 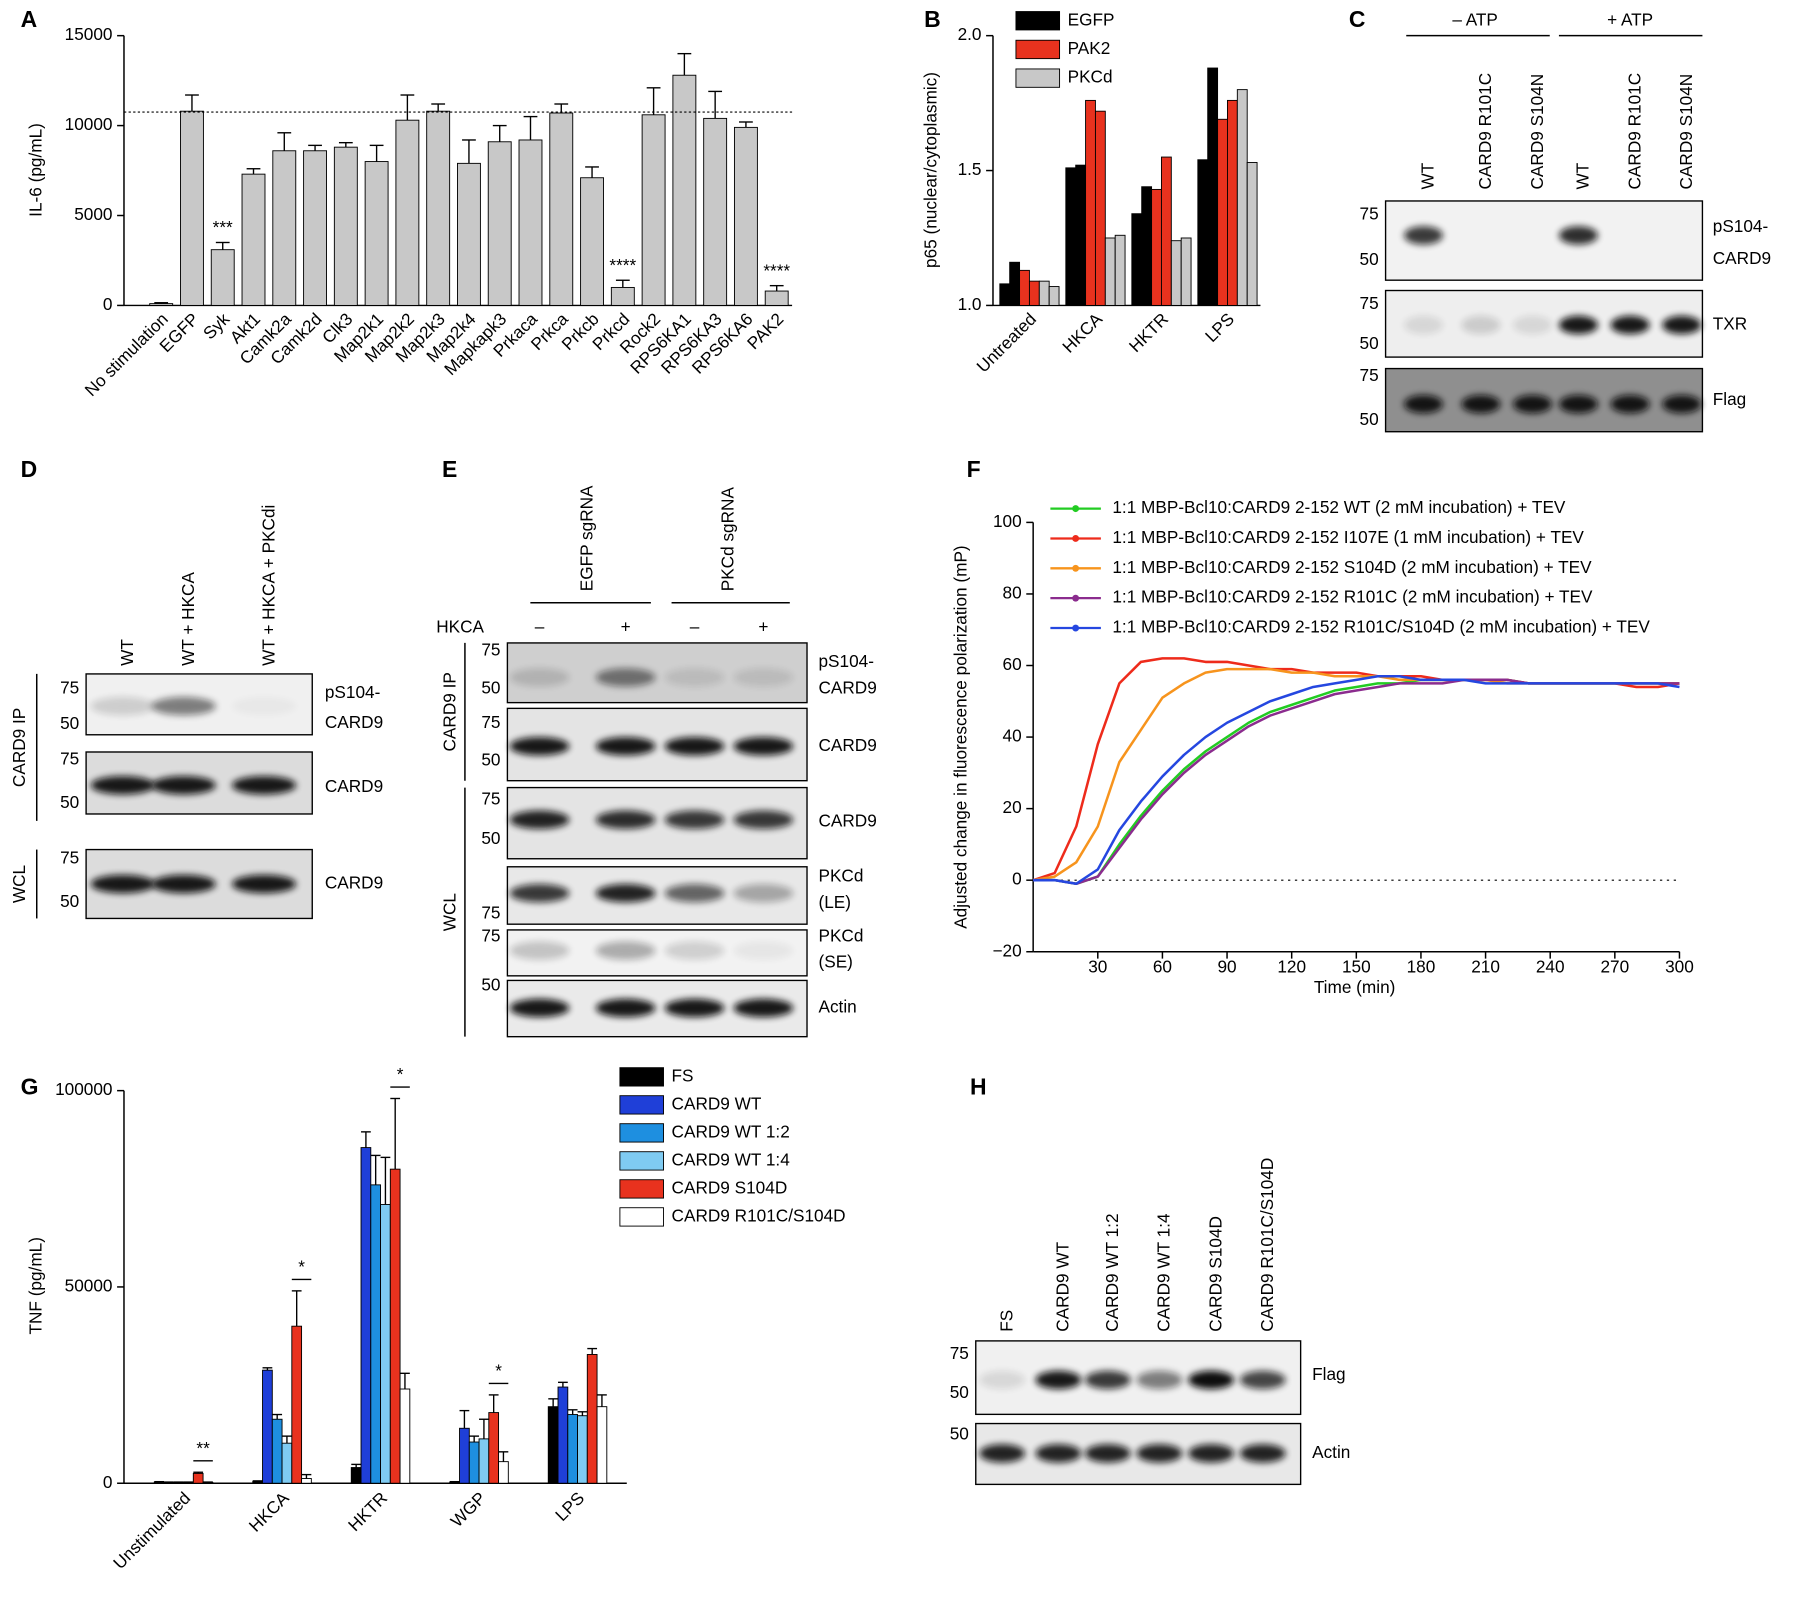 I want to click on legend-label: PKCd, so click(x=1090, y=77).